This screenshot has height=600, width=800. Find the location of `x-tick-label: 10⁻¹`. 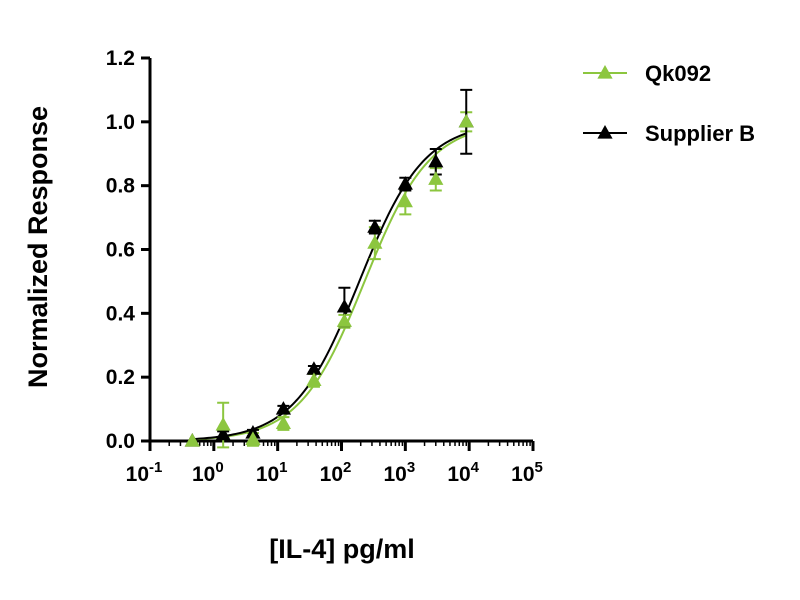

x-tick-label: 10⁻¹ is located at coordinates (144, 472).